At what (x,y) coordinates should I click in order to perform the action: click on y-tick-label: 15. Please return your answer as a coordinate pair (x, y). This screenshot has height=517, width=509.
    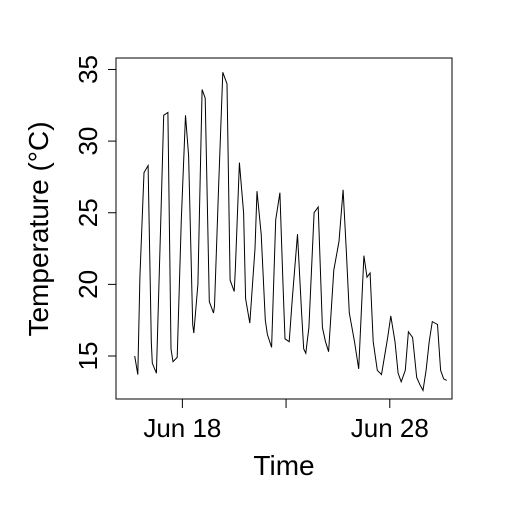
    Looking at the image, I should click on (88, 356).